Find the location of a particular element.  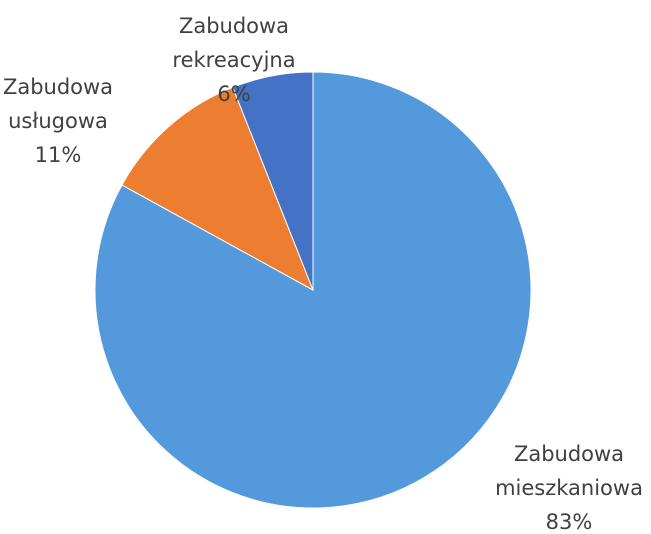

value-label: 6% is located at coordinates (233, 94).